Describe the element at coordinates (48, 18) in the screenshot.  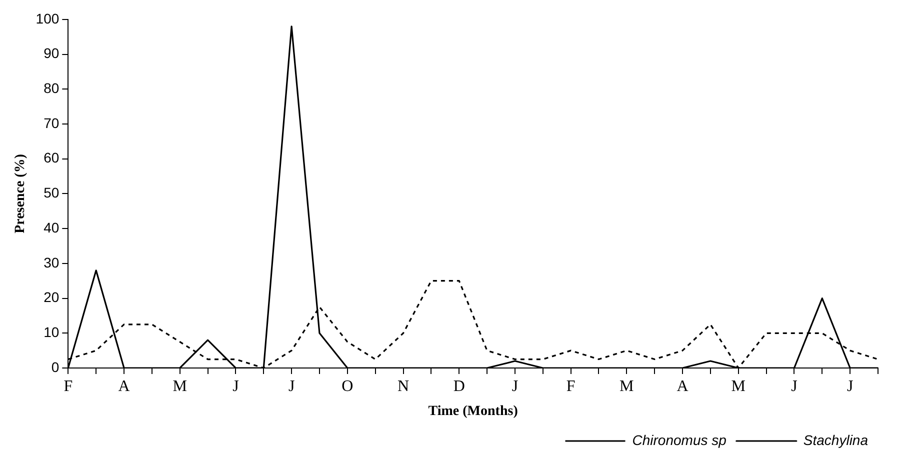
I see `y-tick-label: 100` at that location.